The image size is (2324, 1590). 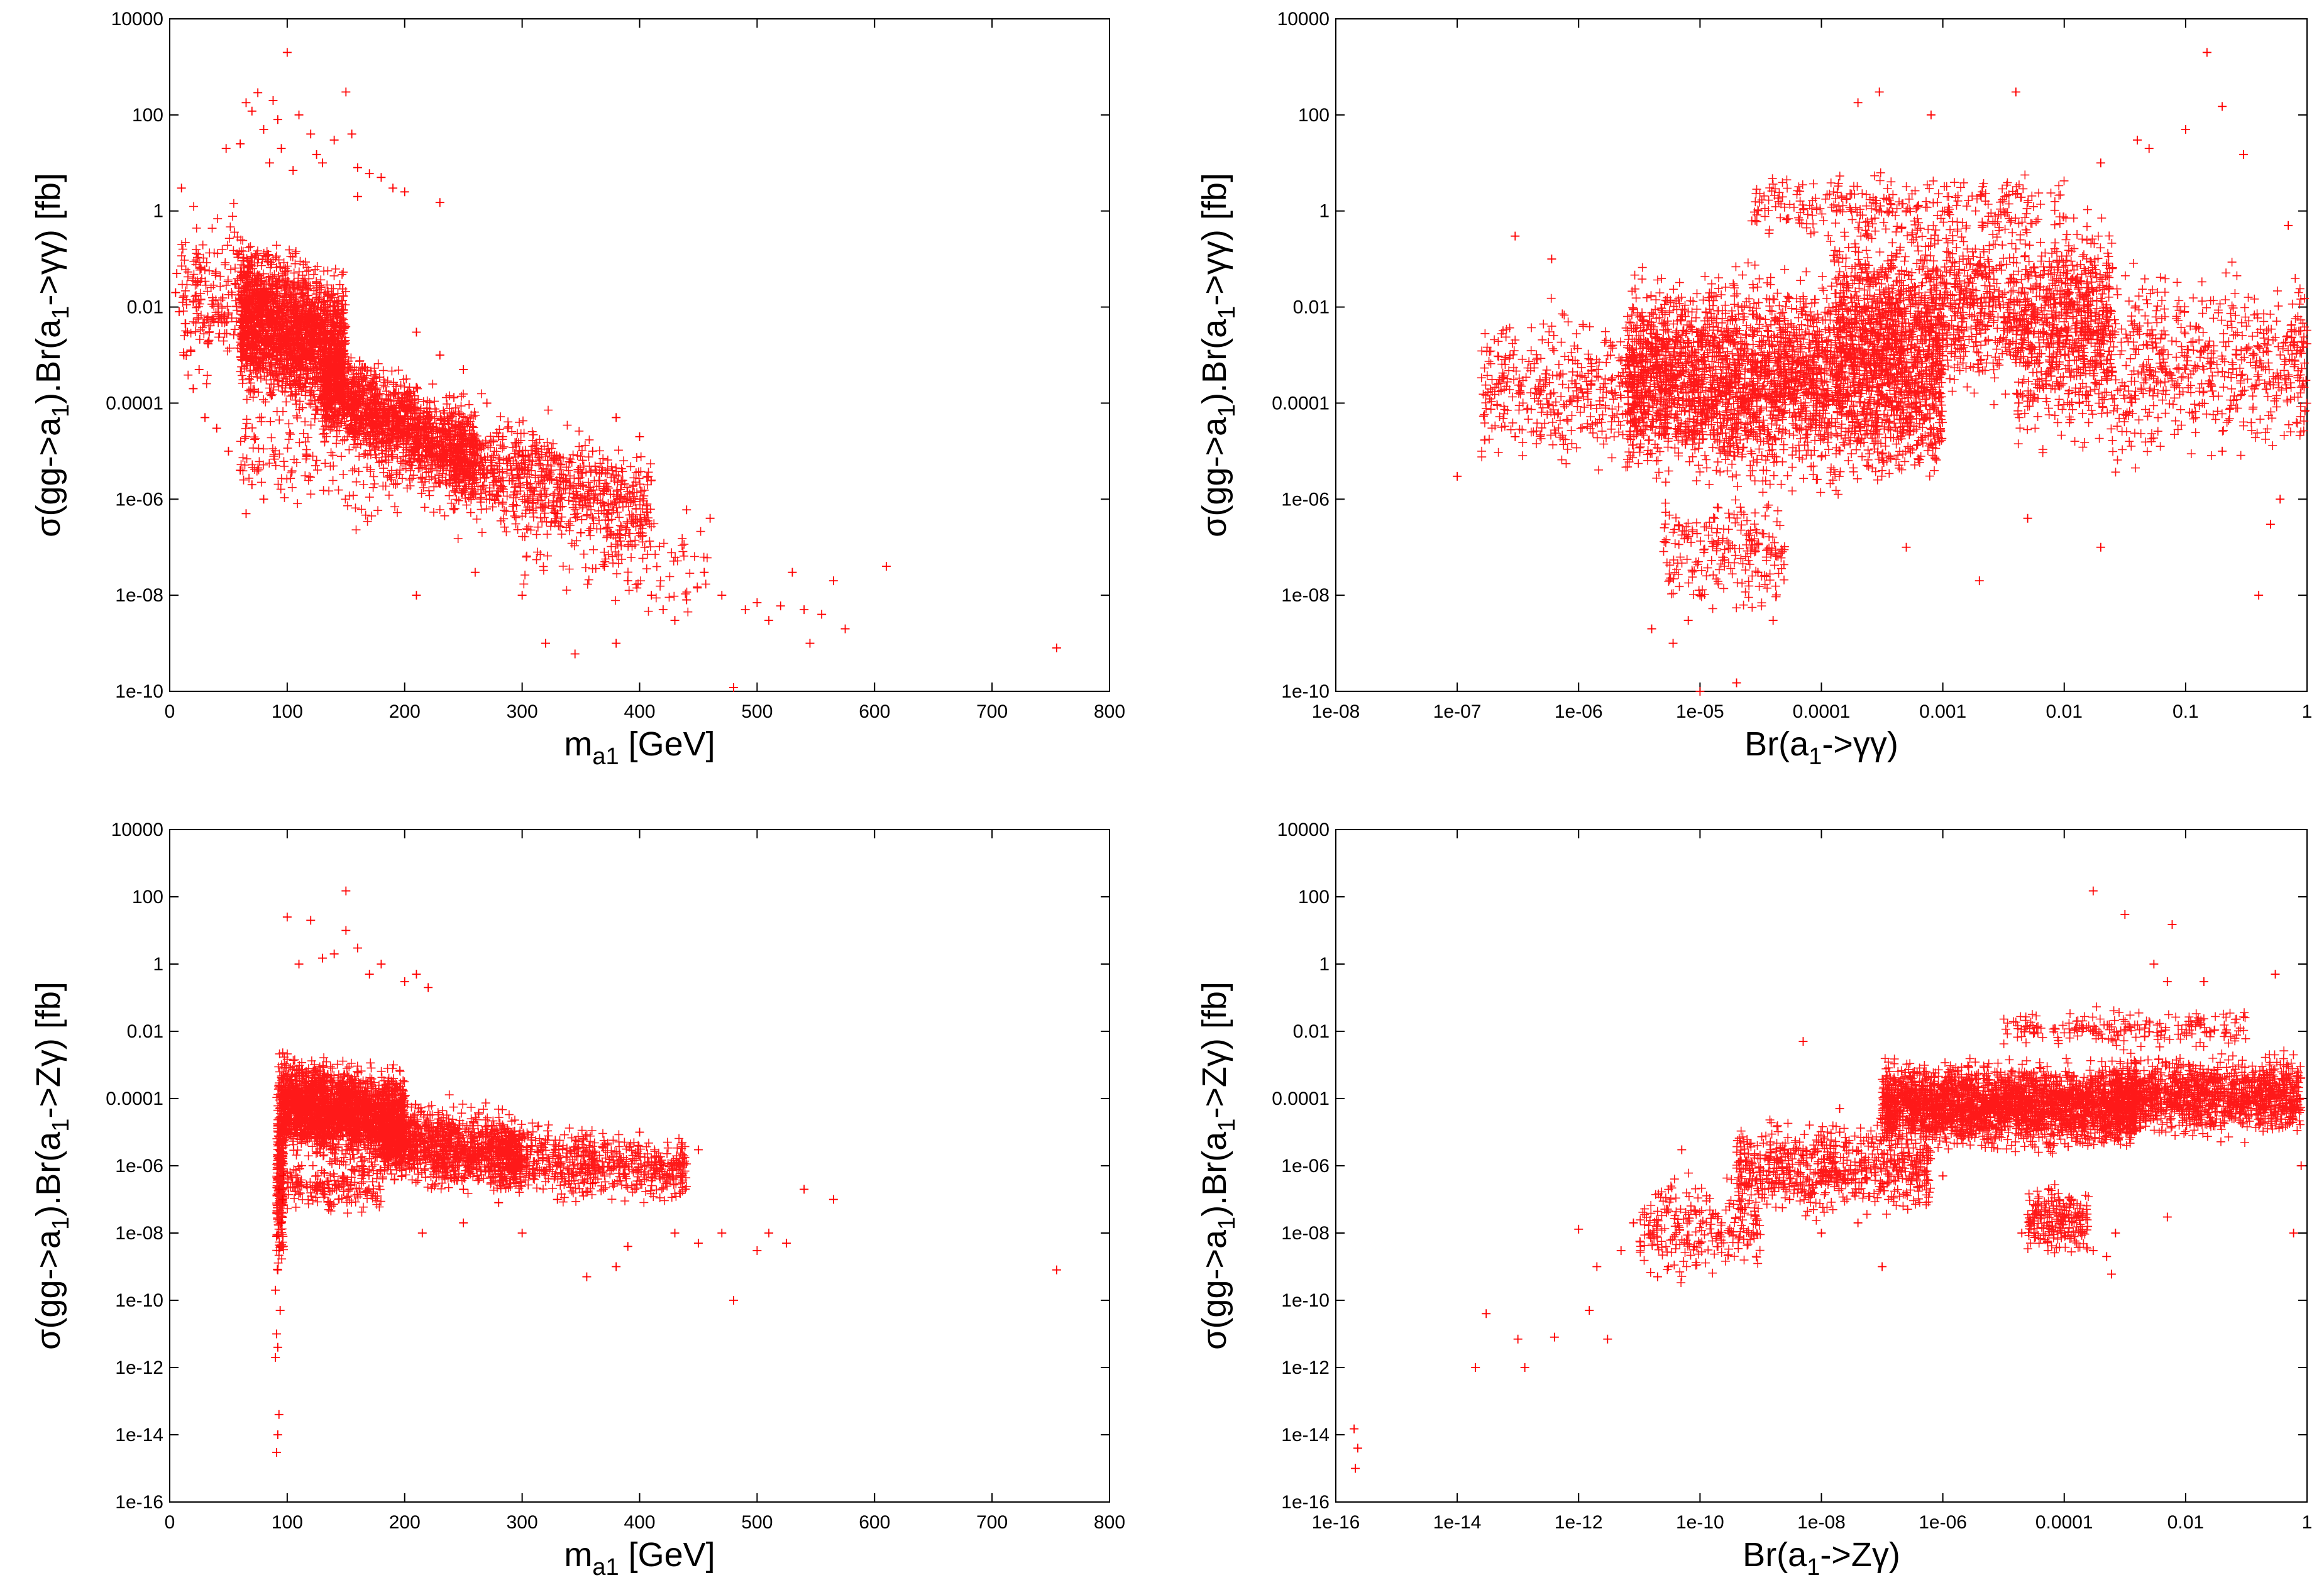 I want to click on y-tick-label: 100, so click(x=1314, y=897).